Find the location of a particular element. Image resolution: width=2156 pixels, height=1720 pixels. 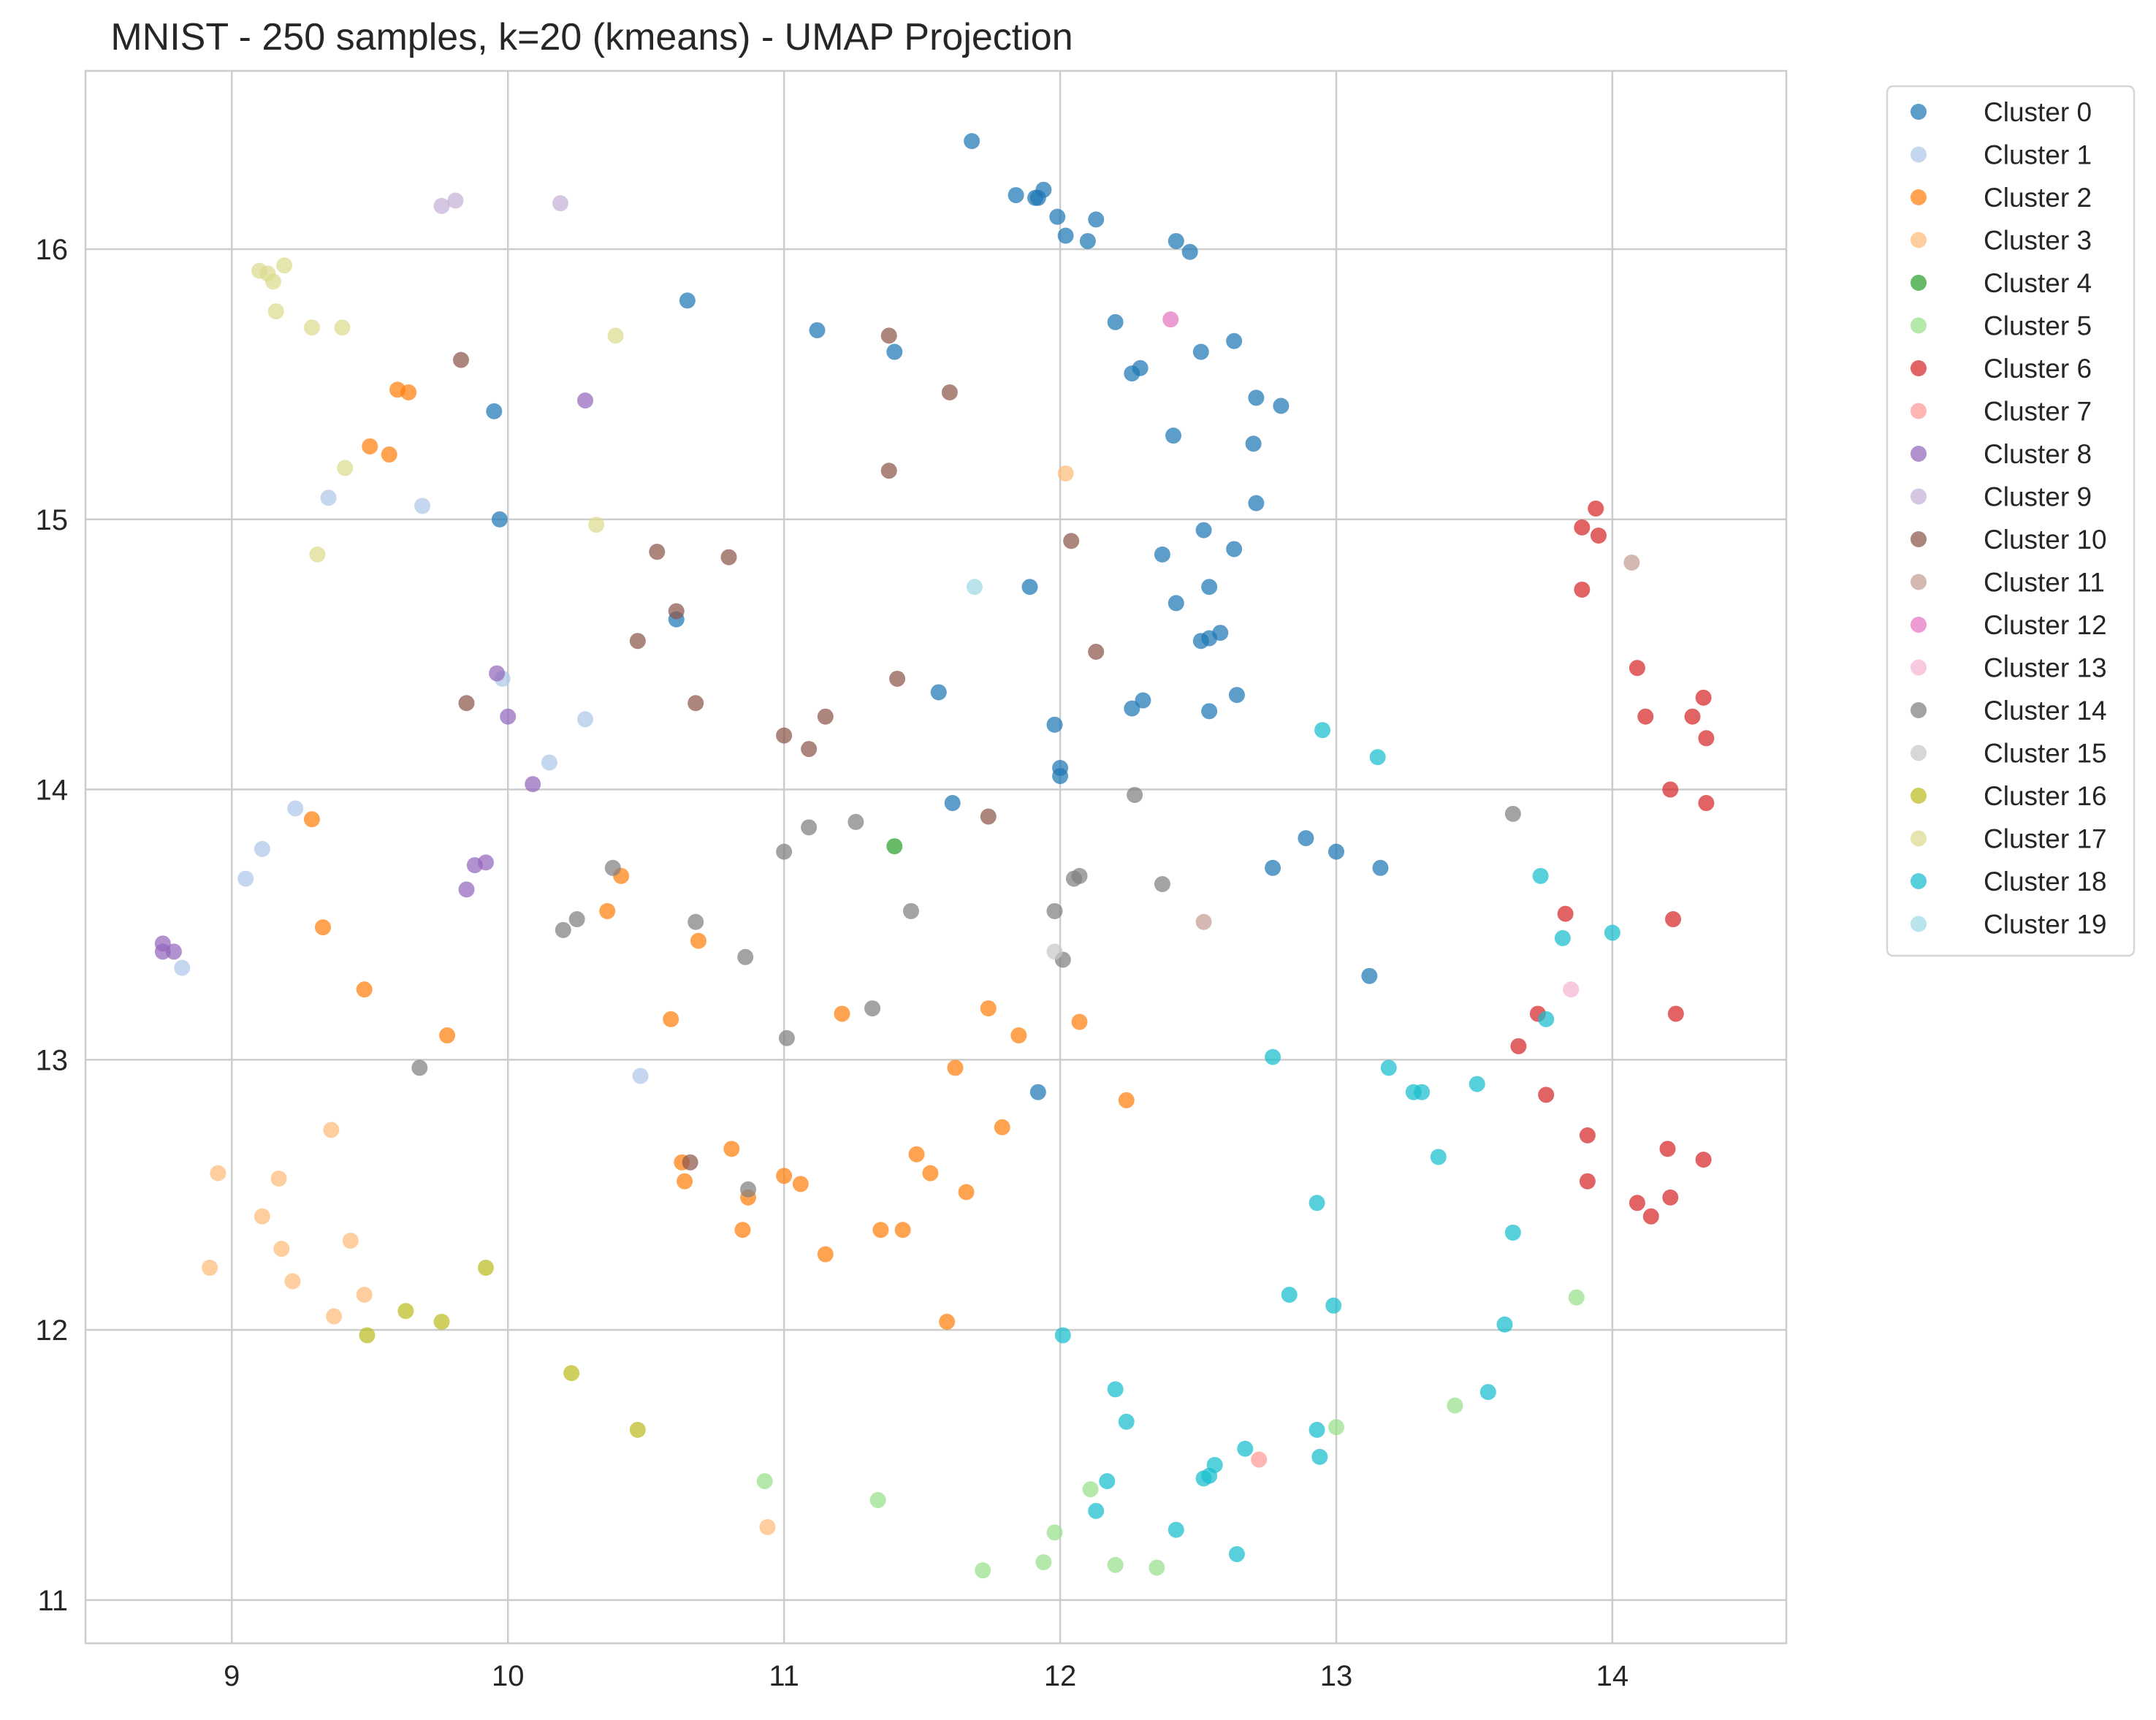

legend-item: Cluster 5 is located at coordinates (2001, 326).